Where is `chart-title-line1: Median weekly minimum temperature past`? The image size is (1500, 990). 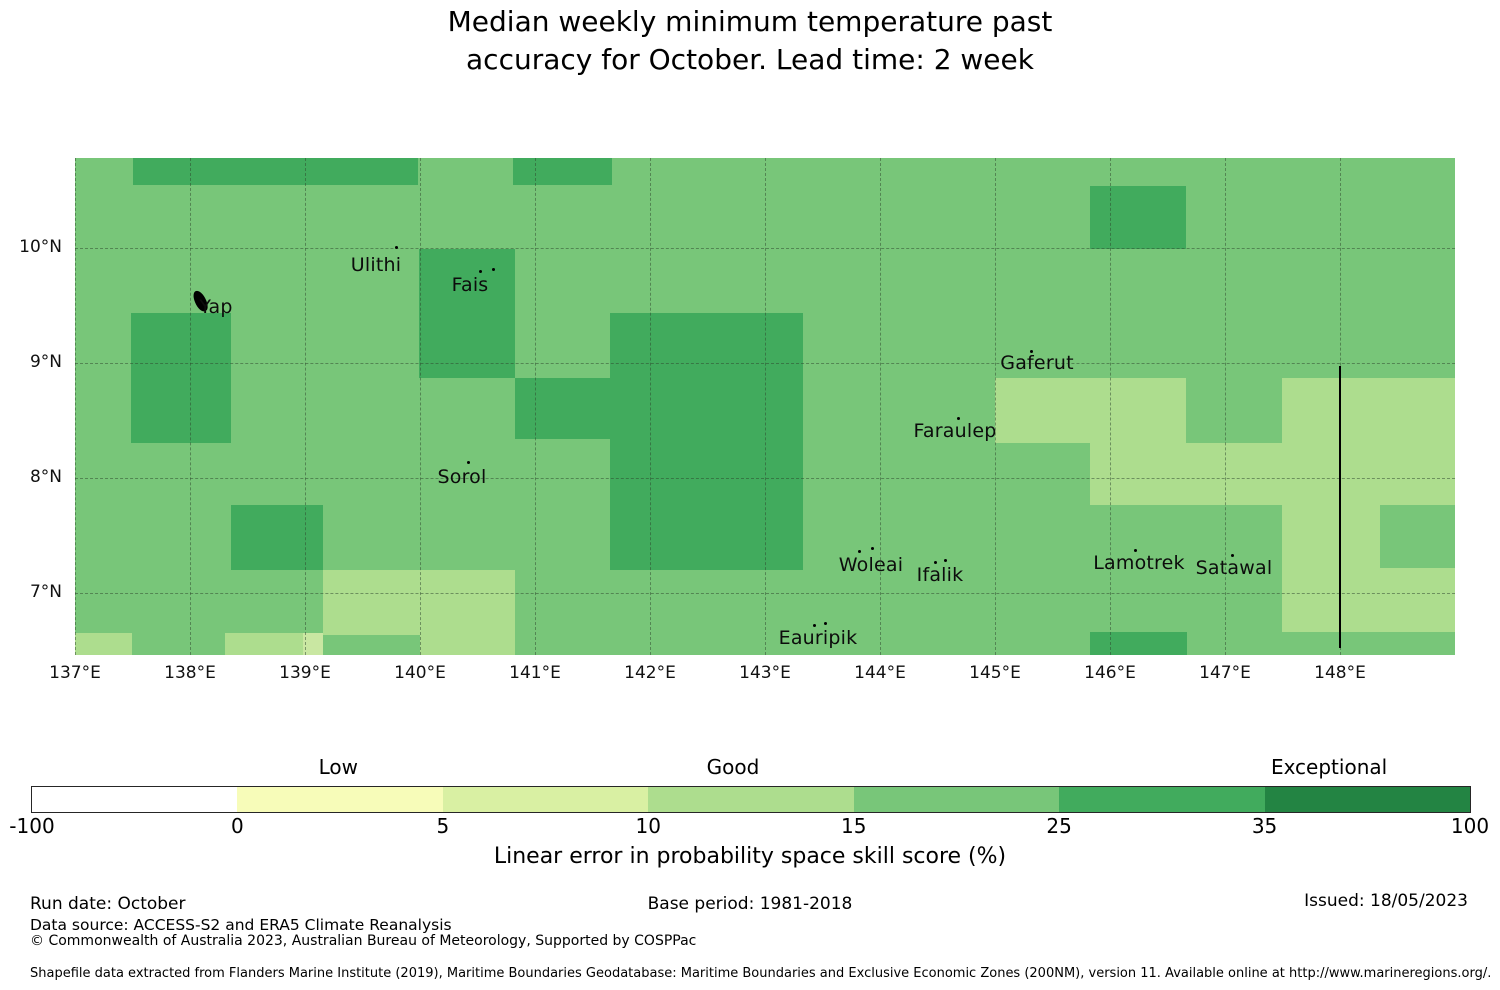
chart-title-line1: Median weekly minimum temperature past is located at coordinates (750, 21).